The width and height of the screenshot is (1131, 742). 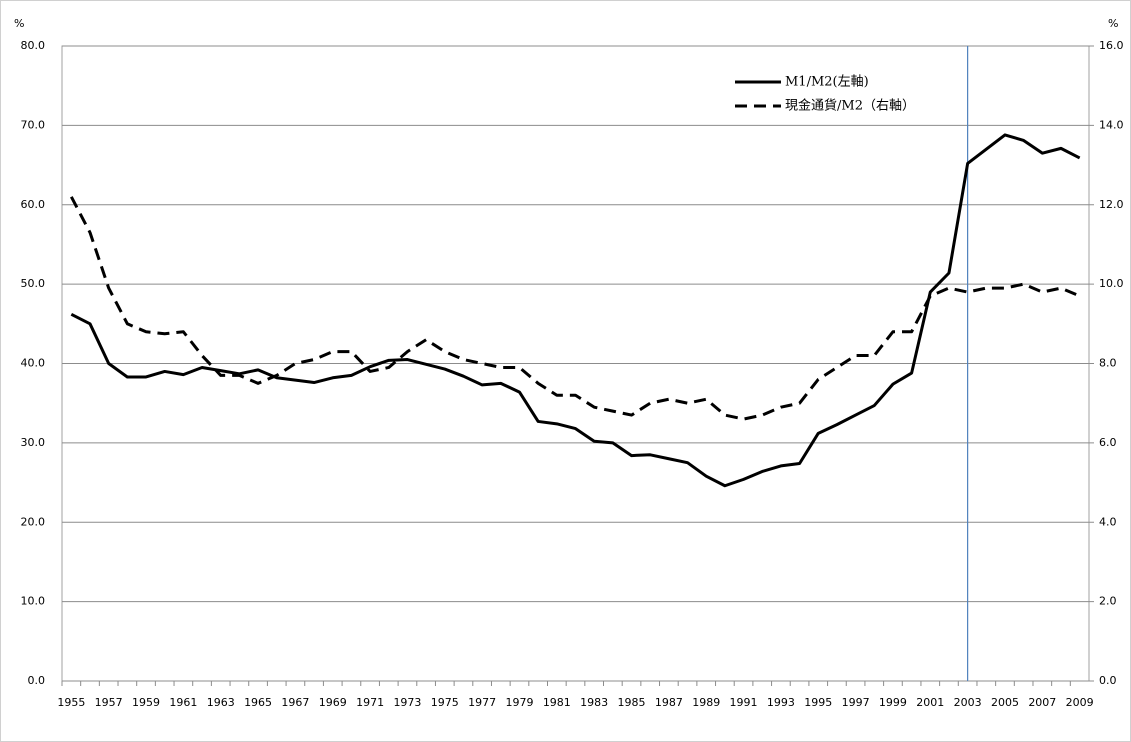 I want to click on x-tick-label: 1985, so click(x=632, y=702).